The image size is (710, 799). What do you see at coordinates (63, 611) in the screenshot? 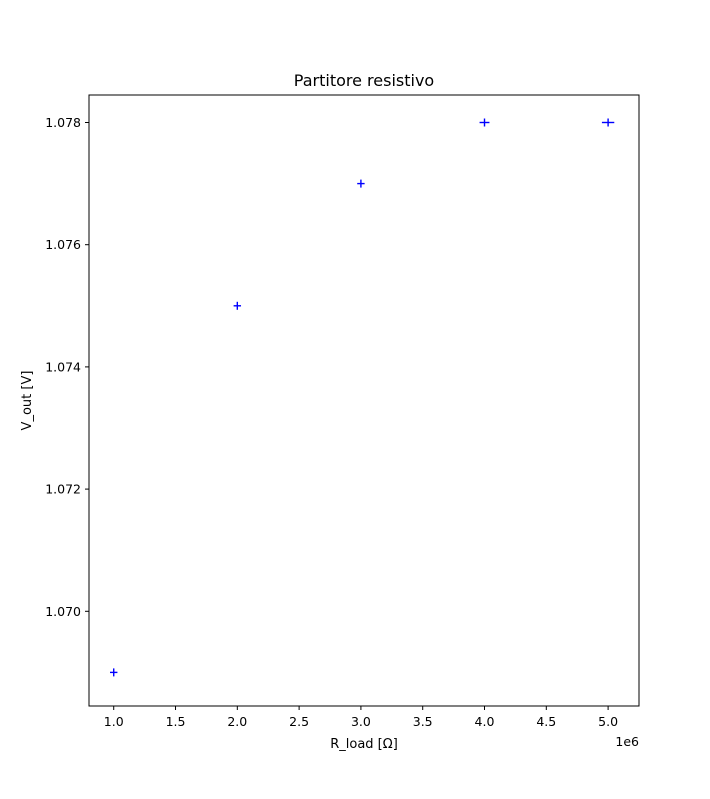
I see `y-tick-label: 1.070` at bounding box center [63, 611].